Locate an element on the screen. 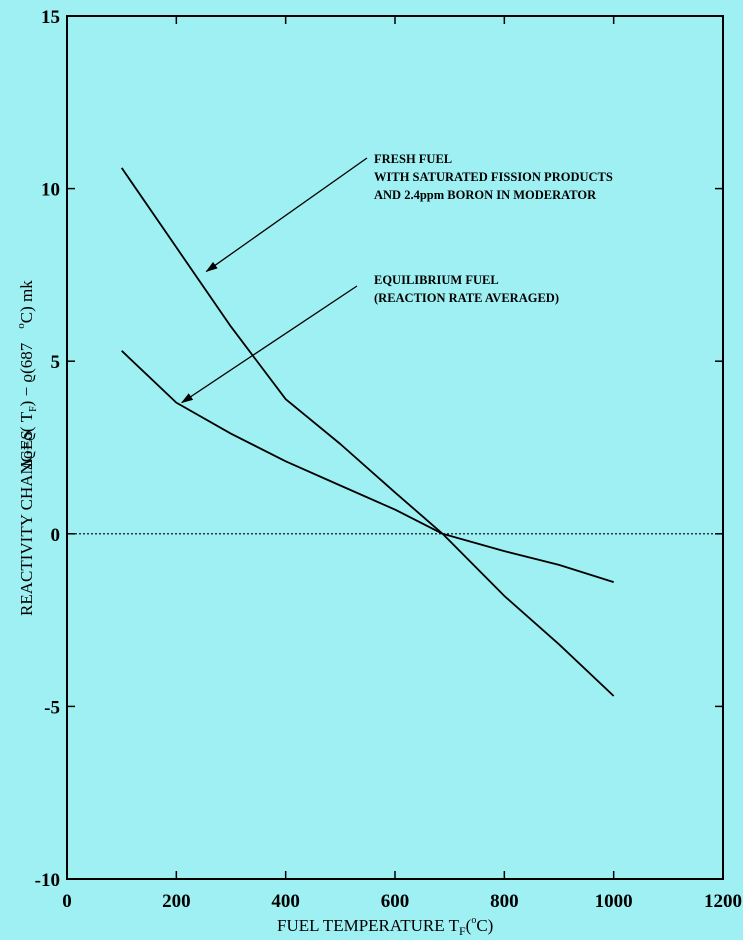 Image resolution: width=743 pixels, height=940 pixels. y-tick-label: 10 is located at coordinates (50, 190).